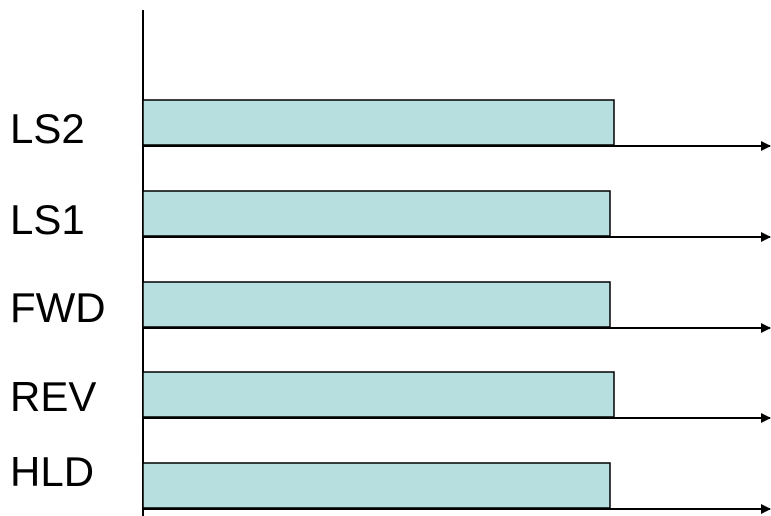 This screenshot has width=771, height=516. What do you see at coordinates (53, 396) in the screenshot?
I see `signal-label-rev: REV` at bounding box center [53, 396].